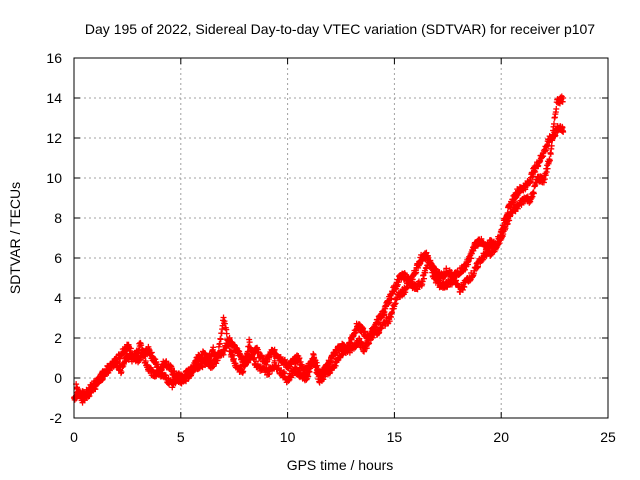 This screenshot has height=480, width=640. Describe the element at coordinates (54, 58) in the screenshot. I see `y-tick-label: 16` at that location.